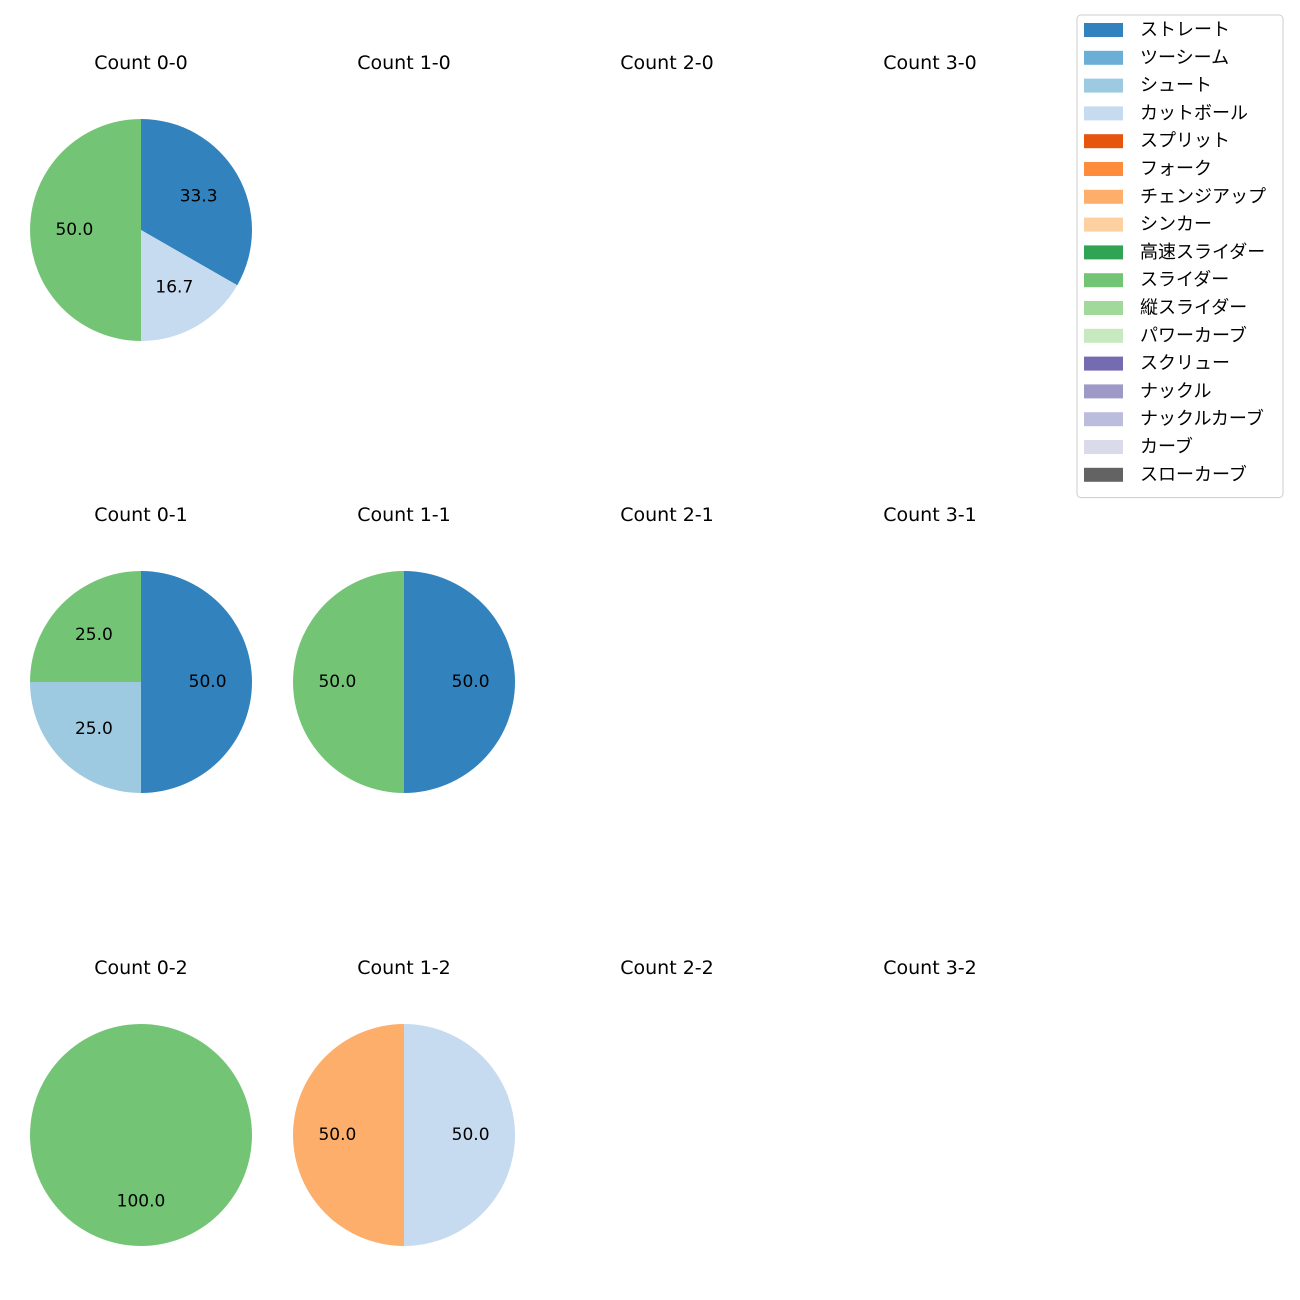  I want to click on legend-label: 高速スライダー, so click(1202, 252).